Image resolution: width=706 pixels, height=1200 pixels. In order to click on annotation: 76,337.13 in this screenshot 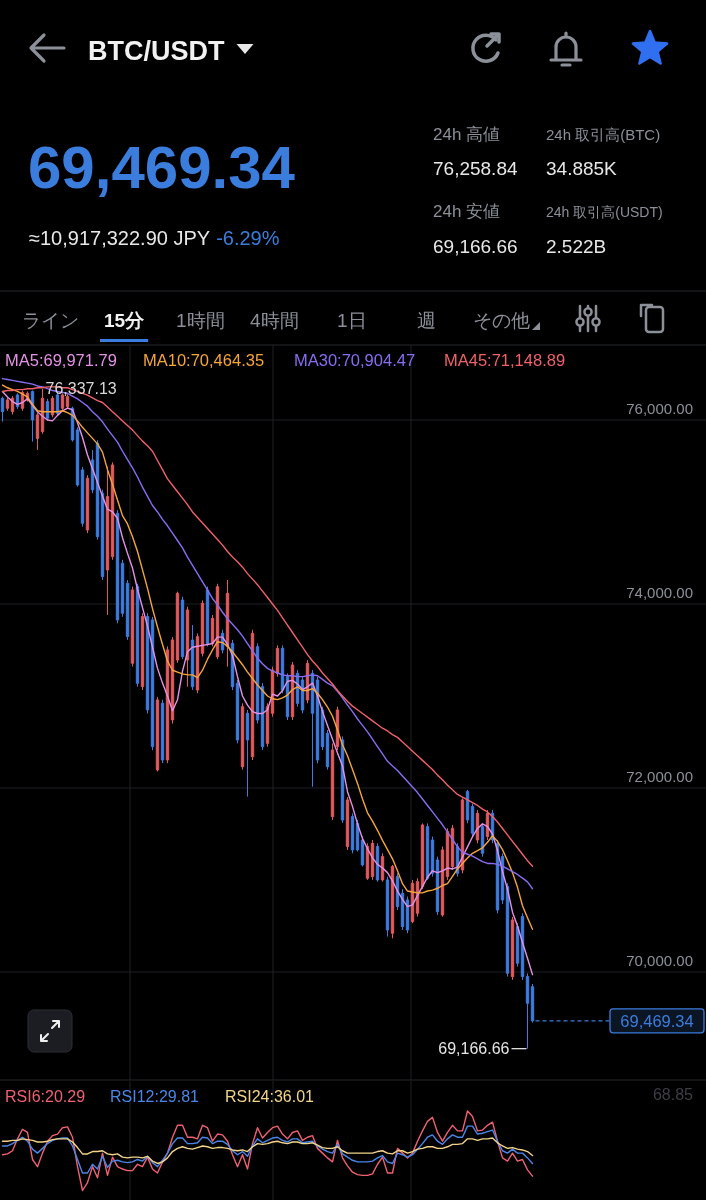, I will do `click(81, 389)`.